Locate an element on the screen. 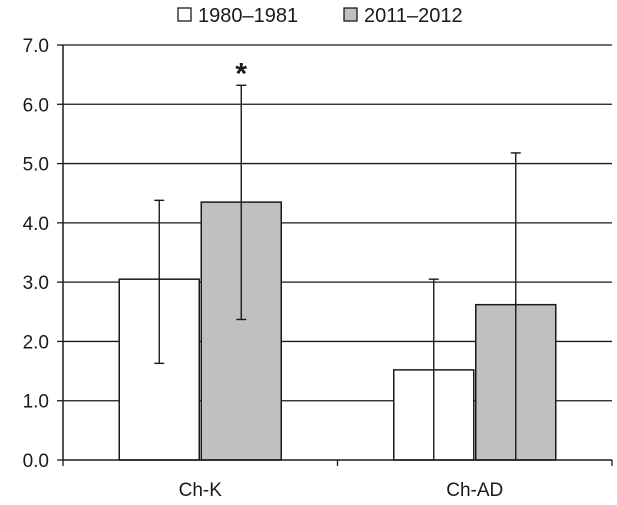  x-category-label: Ch-AD is located at coordinates (474, 490).